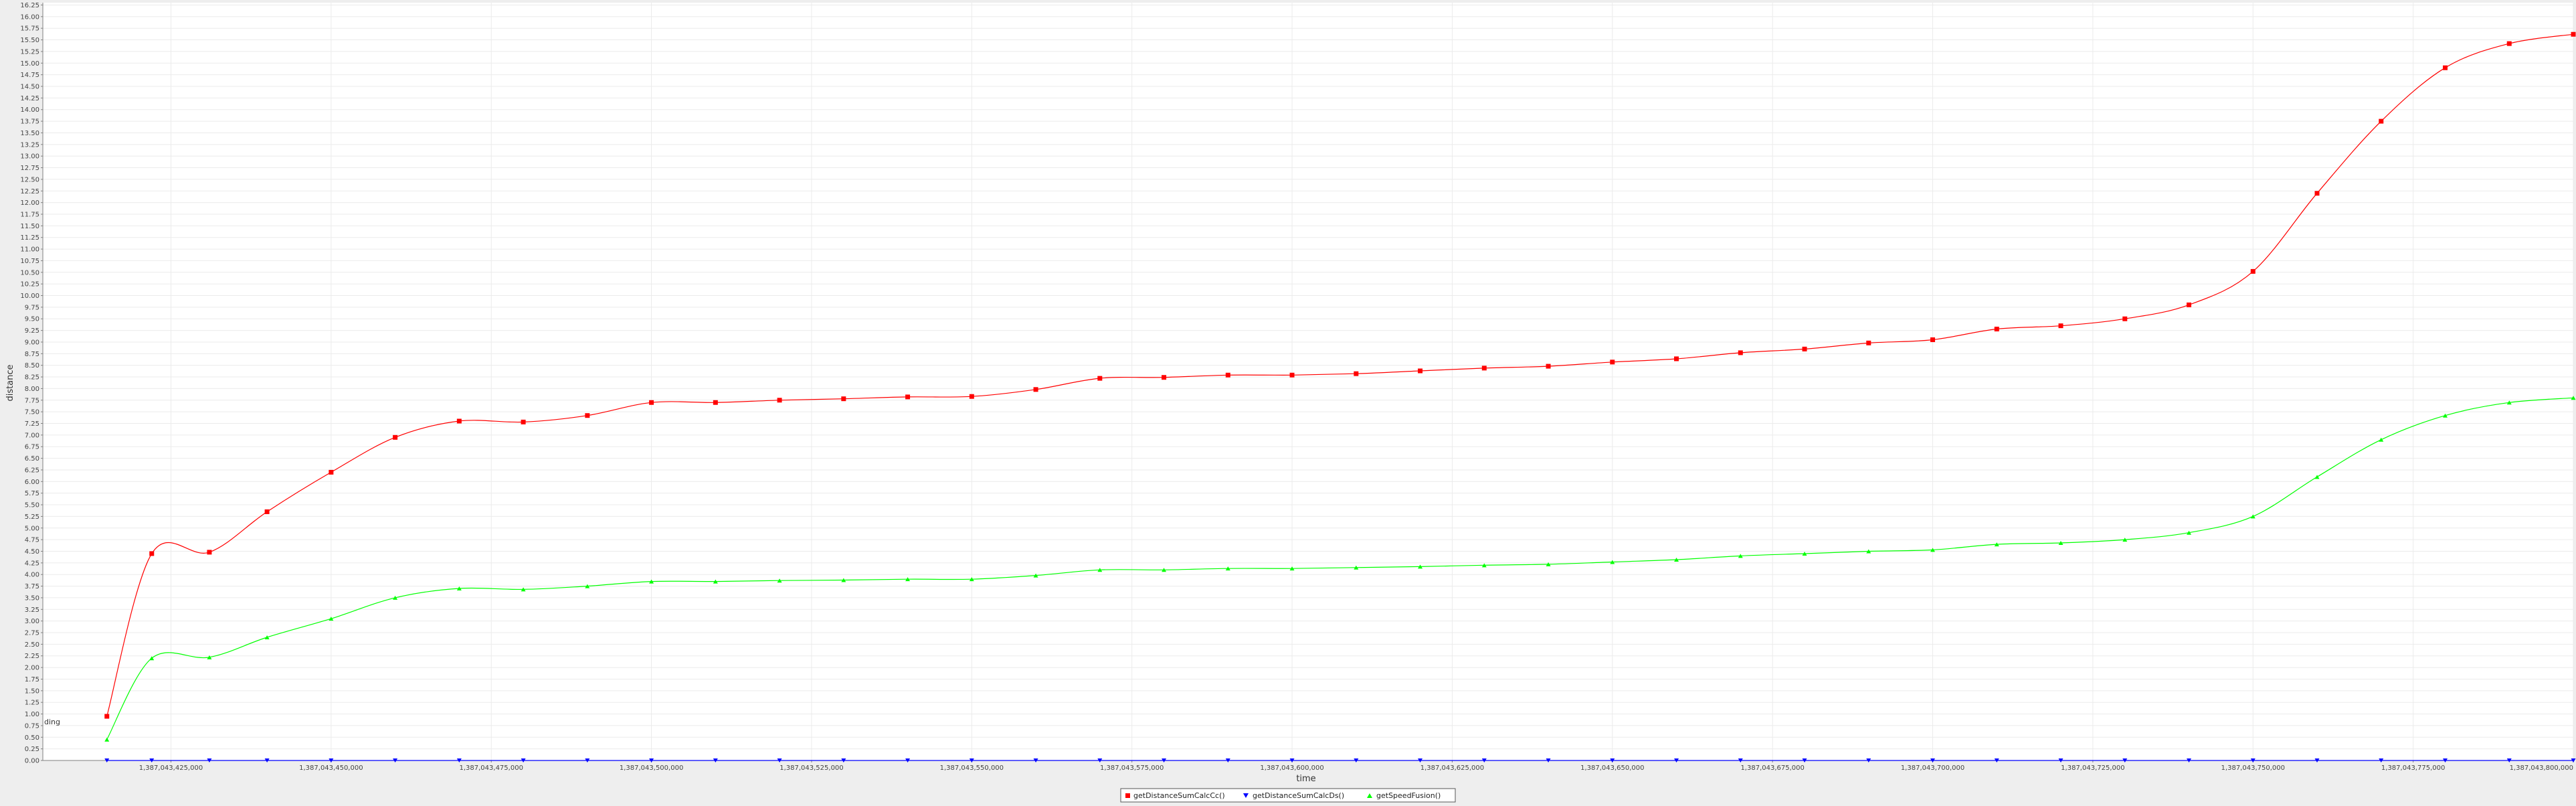 The height and width of the screenshot is (806, 2576). Describe the element at coordinates (32, 389) in the screenshot. I see `y-tick-label: 8.00` at that location.